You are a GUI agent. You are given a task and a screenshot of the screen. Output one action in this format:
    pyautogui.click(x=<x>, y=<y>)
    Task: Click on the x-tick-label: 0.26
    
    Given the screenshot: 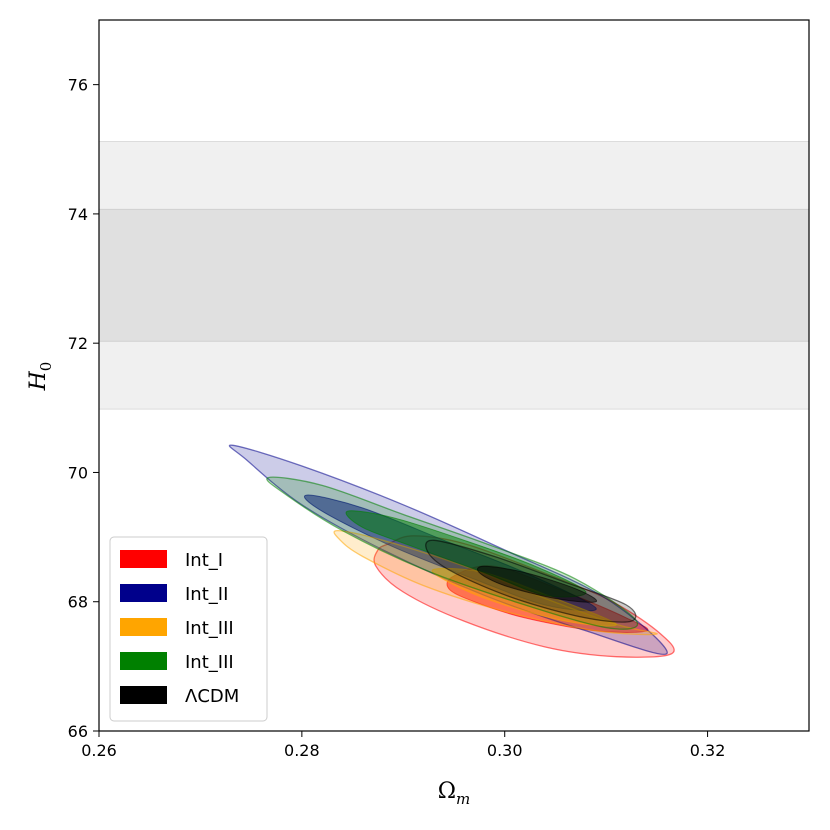 What is the action you would take?
    pyautogui.click(x=99, y=750)
    